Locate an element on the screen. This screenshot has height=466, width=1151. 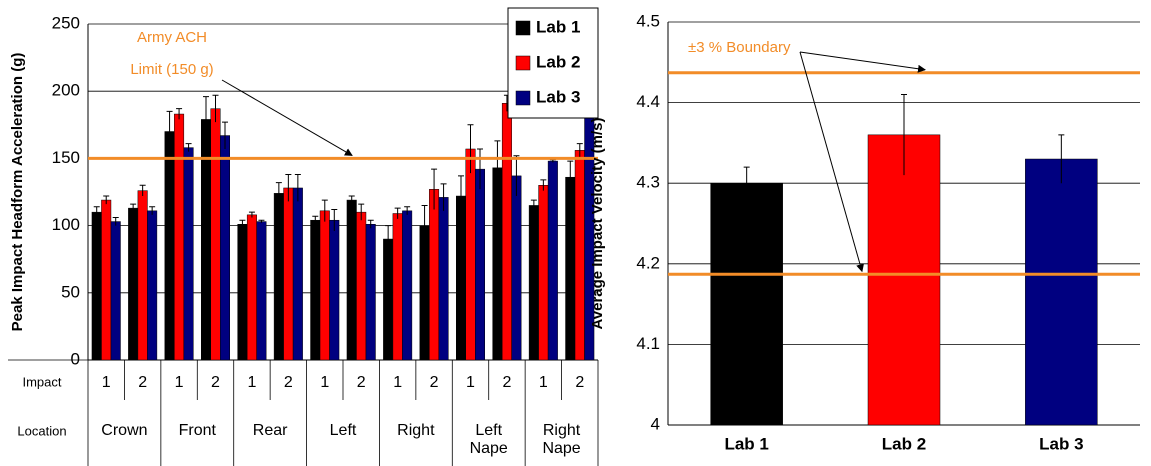
x-tick-label: Lab 3 is located at coordinates (1061, 443).